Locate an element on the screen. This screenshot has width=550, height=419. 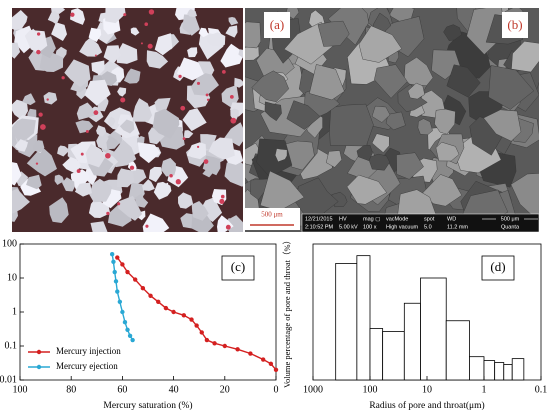
legend-label: Mercury injection is located at coordinates (88, 351).